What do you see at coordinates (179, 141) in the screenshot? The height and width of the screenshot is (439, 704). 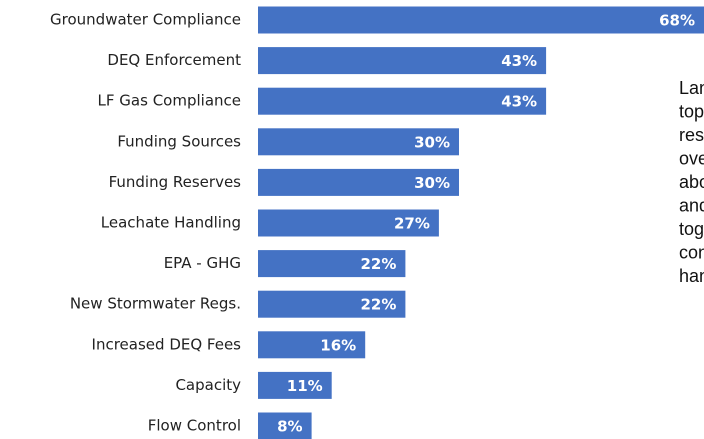 I see `category-label: Funding Sources` at bounding box center [179, 141].